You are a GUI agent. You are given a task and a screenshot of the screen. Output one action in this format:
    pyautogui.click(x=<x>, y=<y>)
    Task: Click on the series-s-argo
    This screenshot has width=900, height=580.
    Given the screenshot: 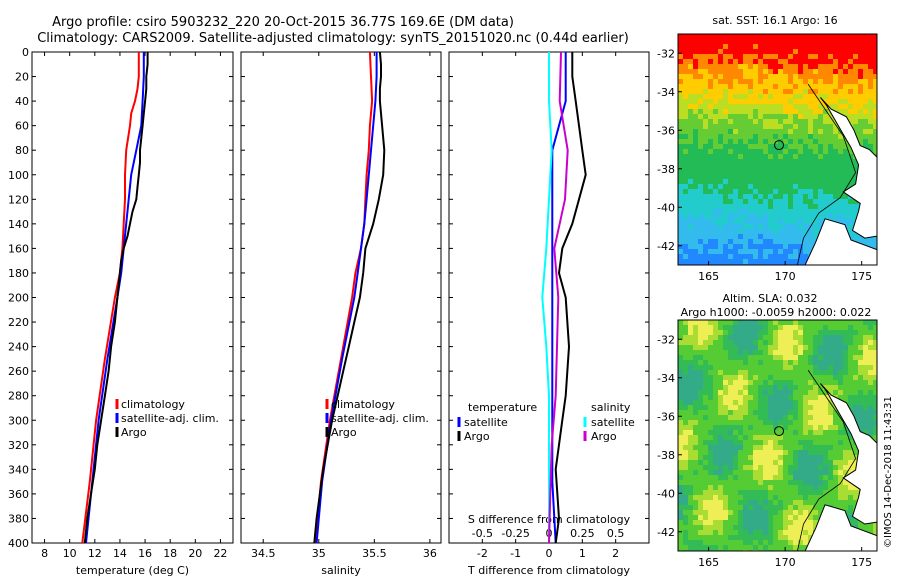 What is the action you would take?
    pyautogui.click(x=558, y=297)
    